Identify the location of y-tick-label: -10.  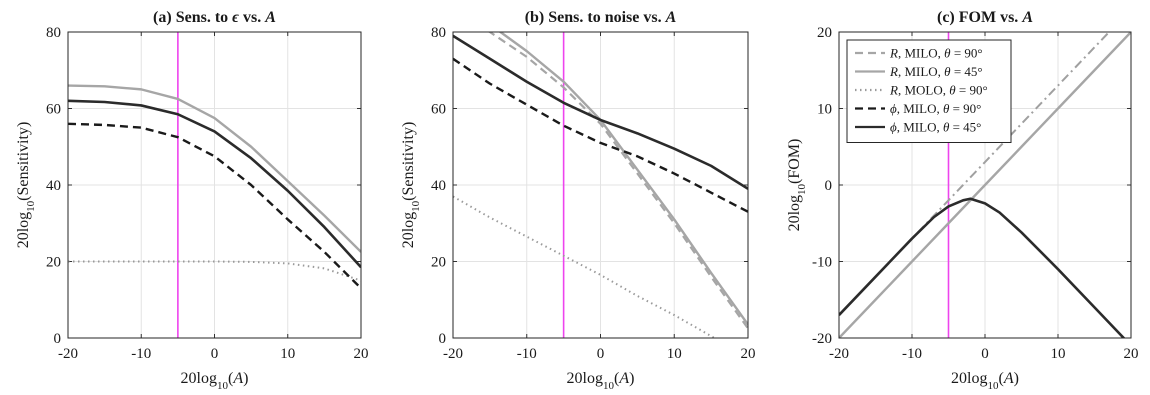
(822, 263).